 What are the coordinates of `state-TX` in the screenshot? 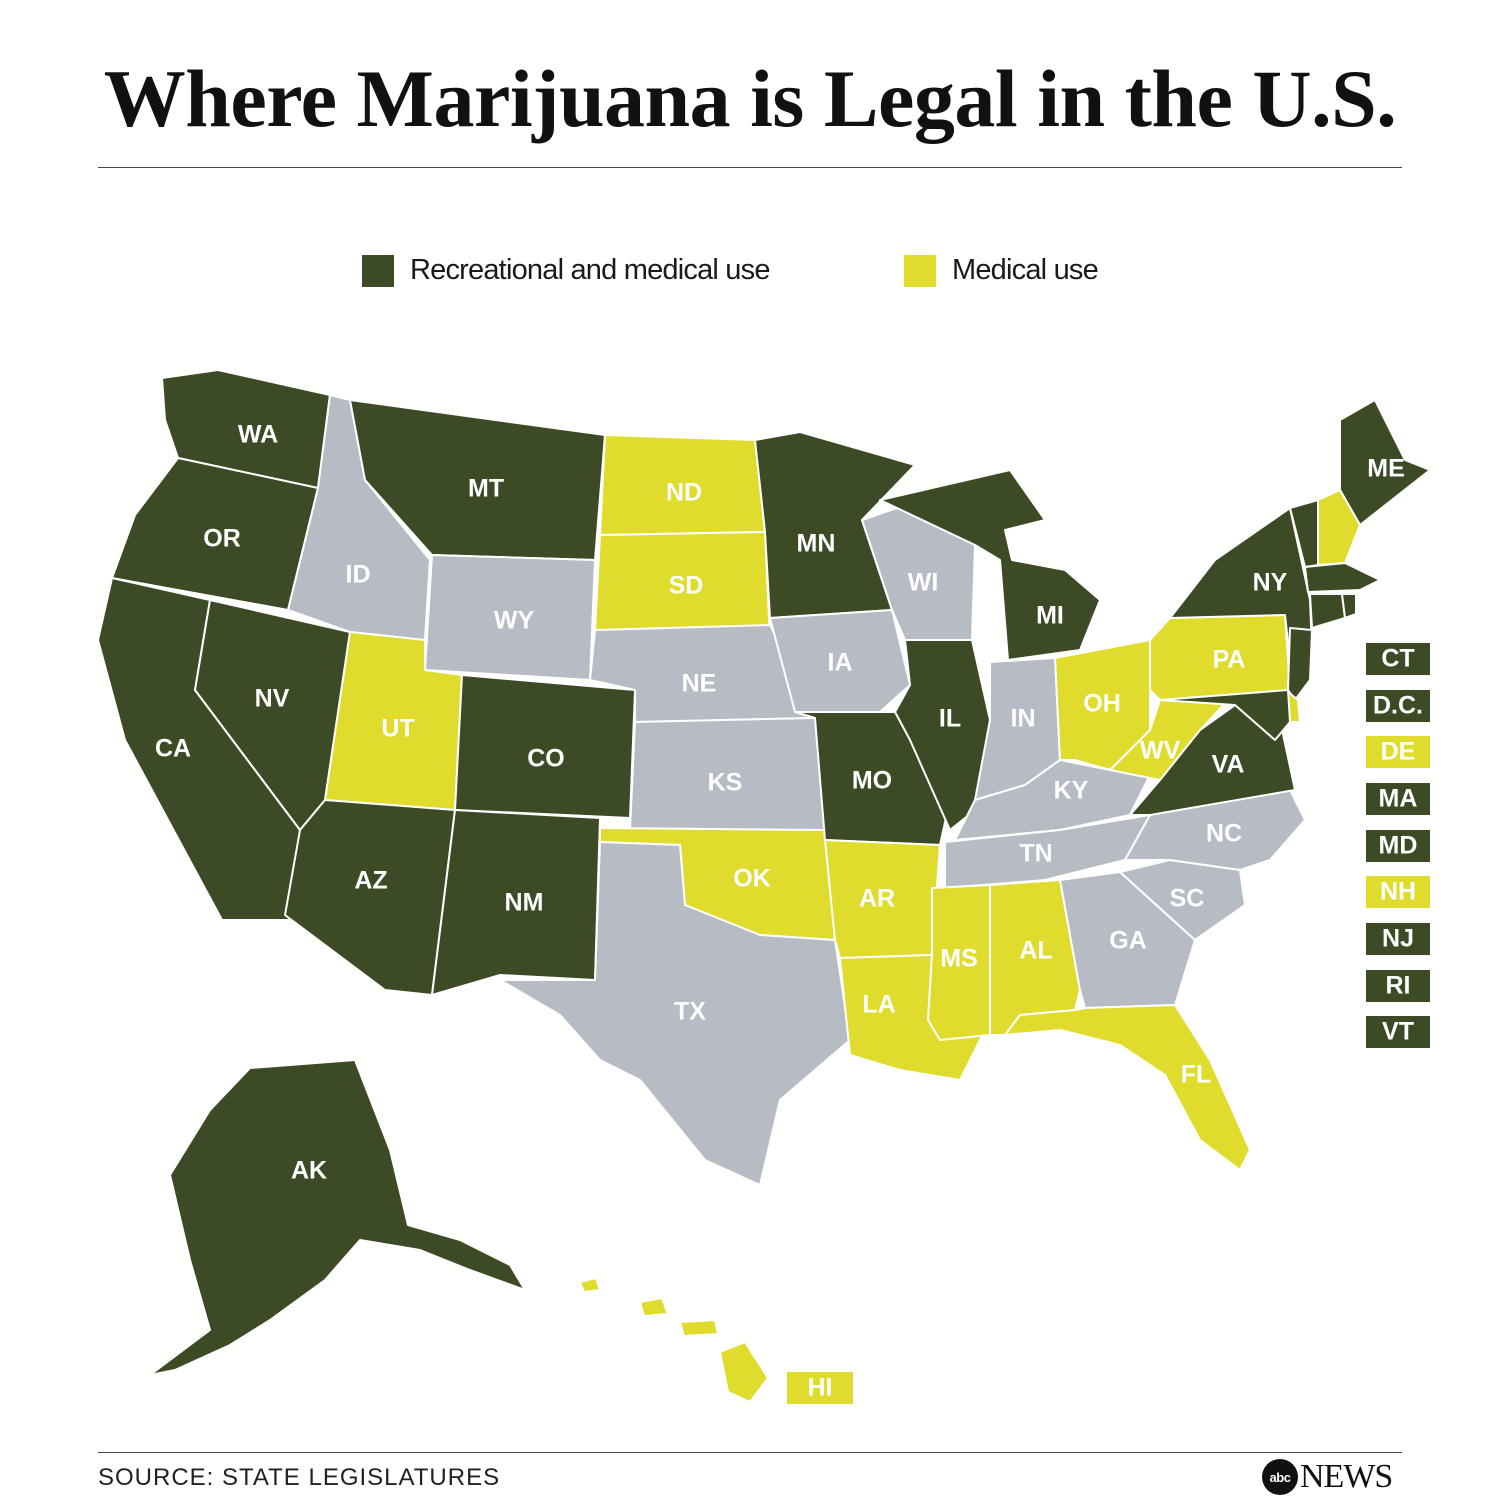 It's located at (675, 1013).